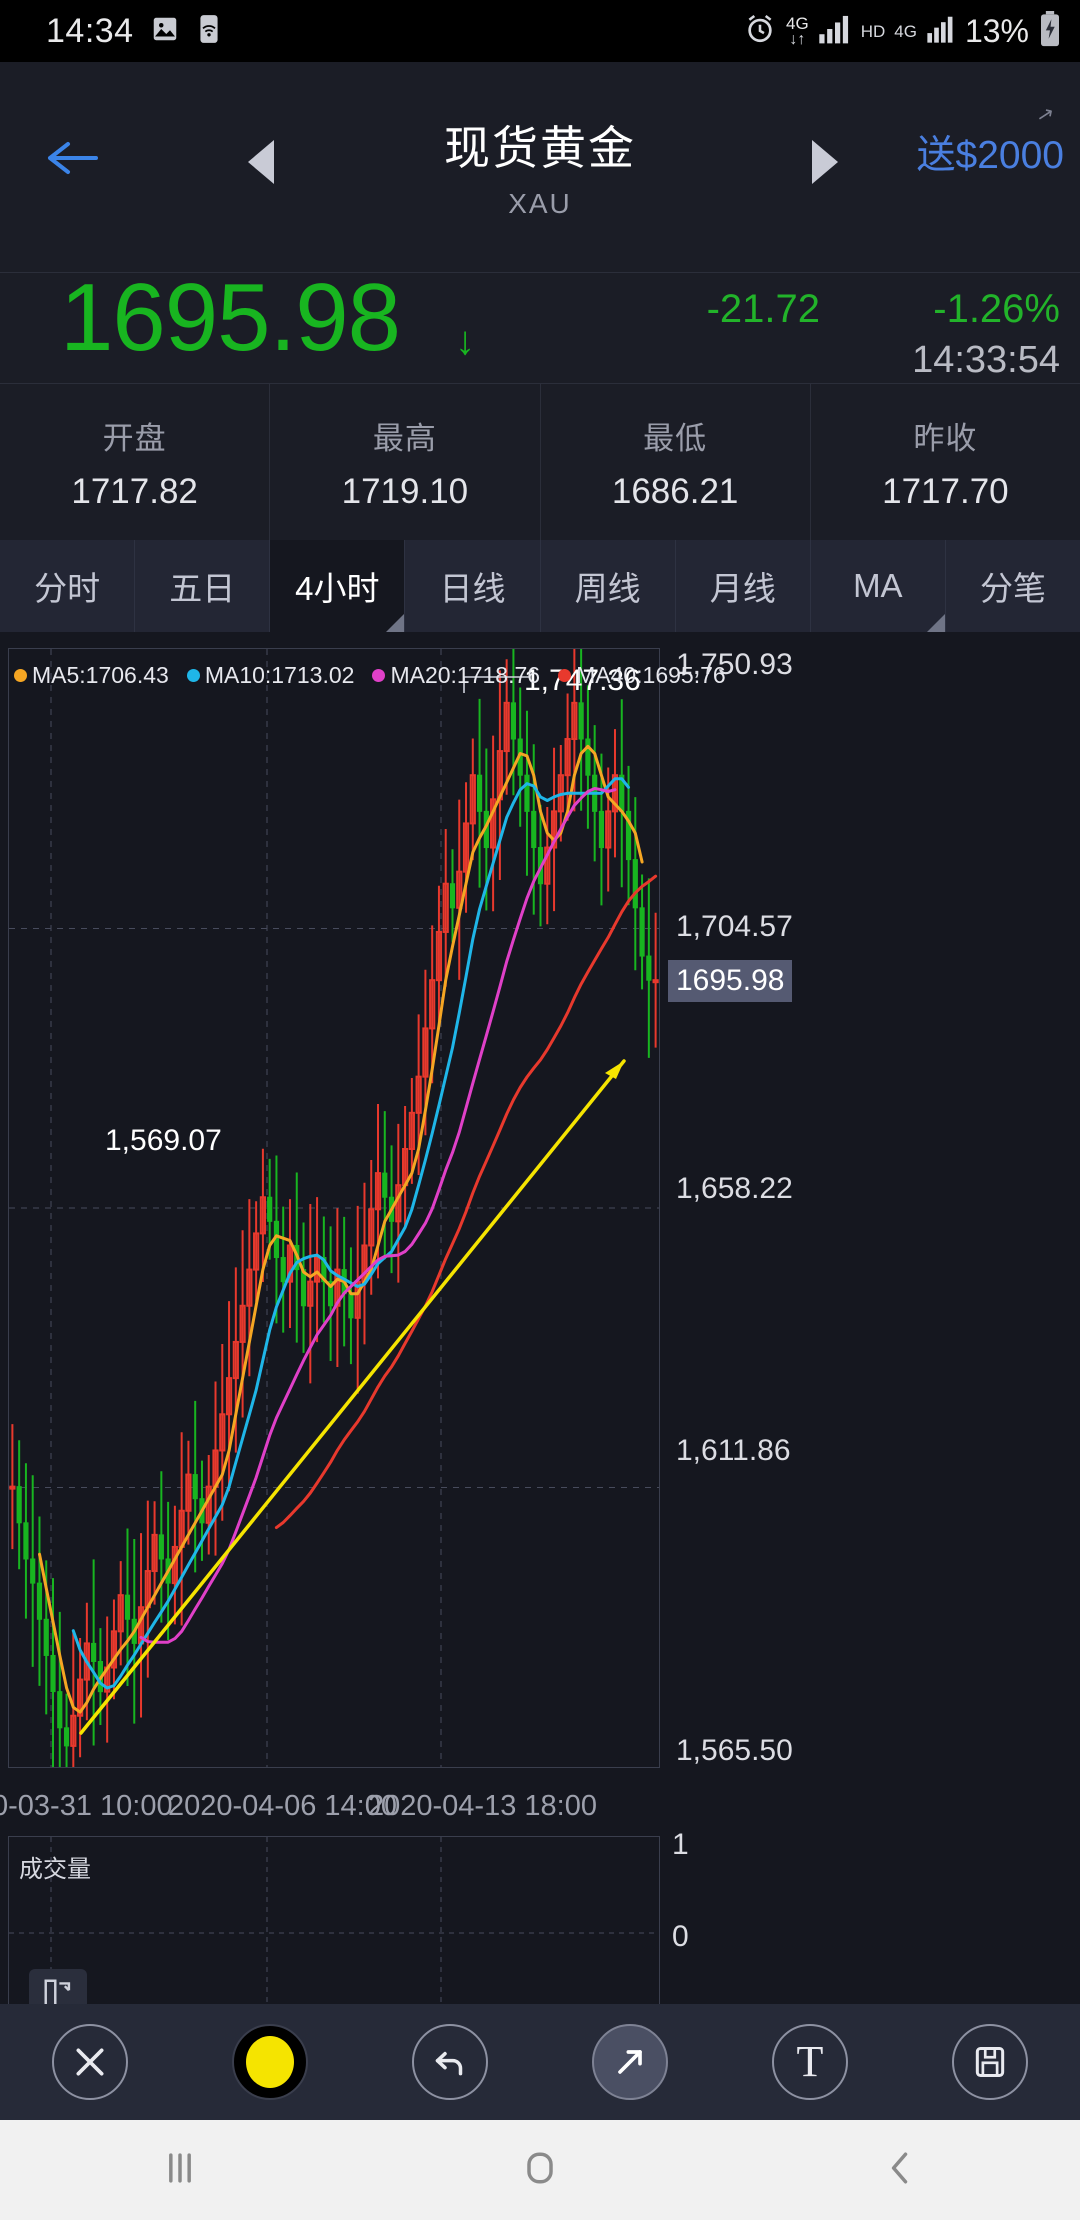 The width and height of the screenshot is (1080, 2220). I want to click on low-annotation: 1,569.07, so click(163, 1140).